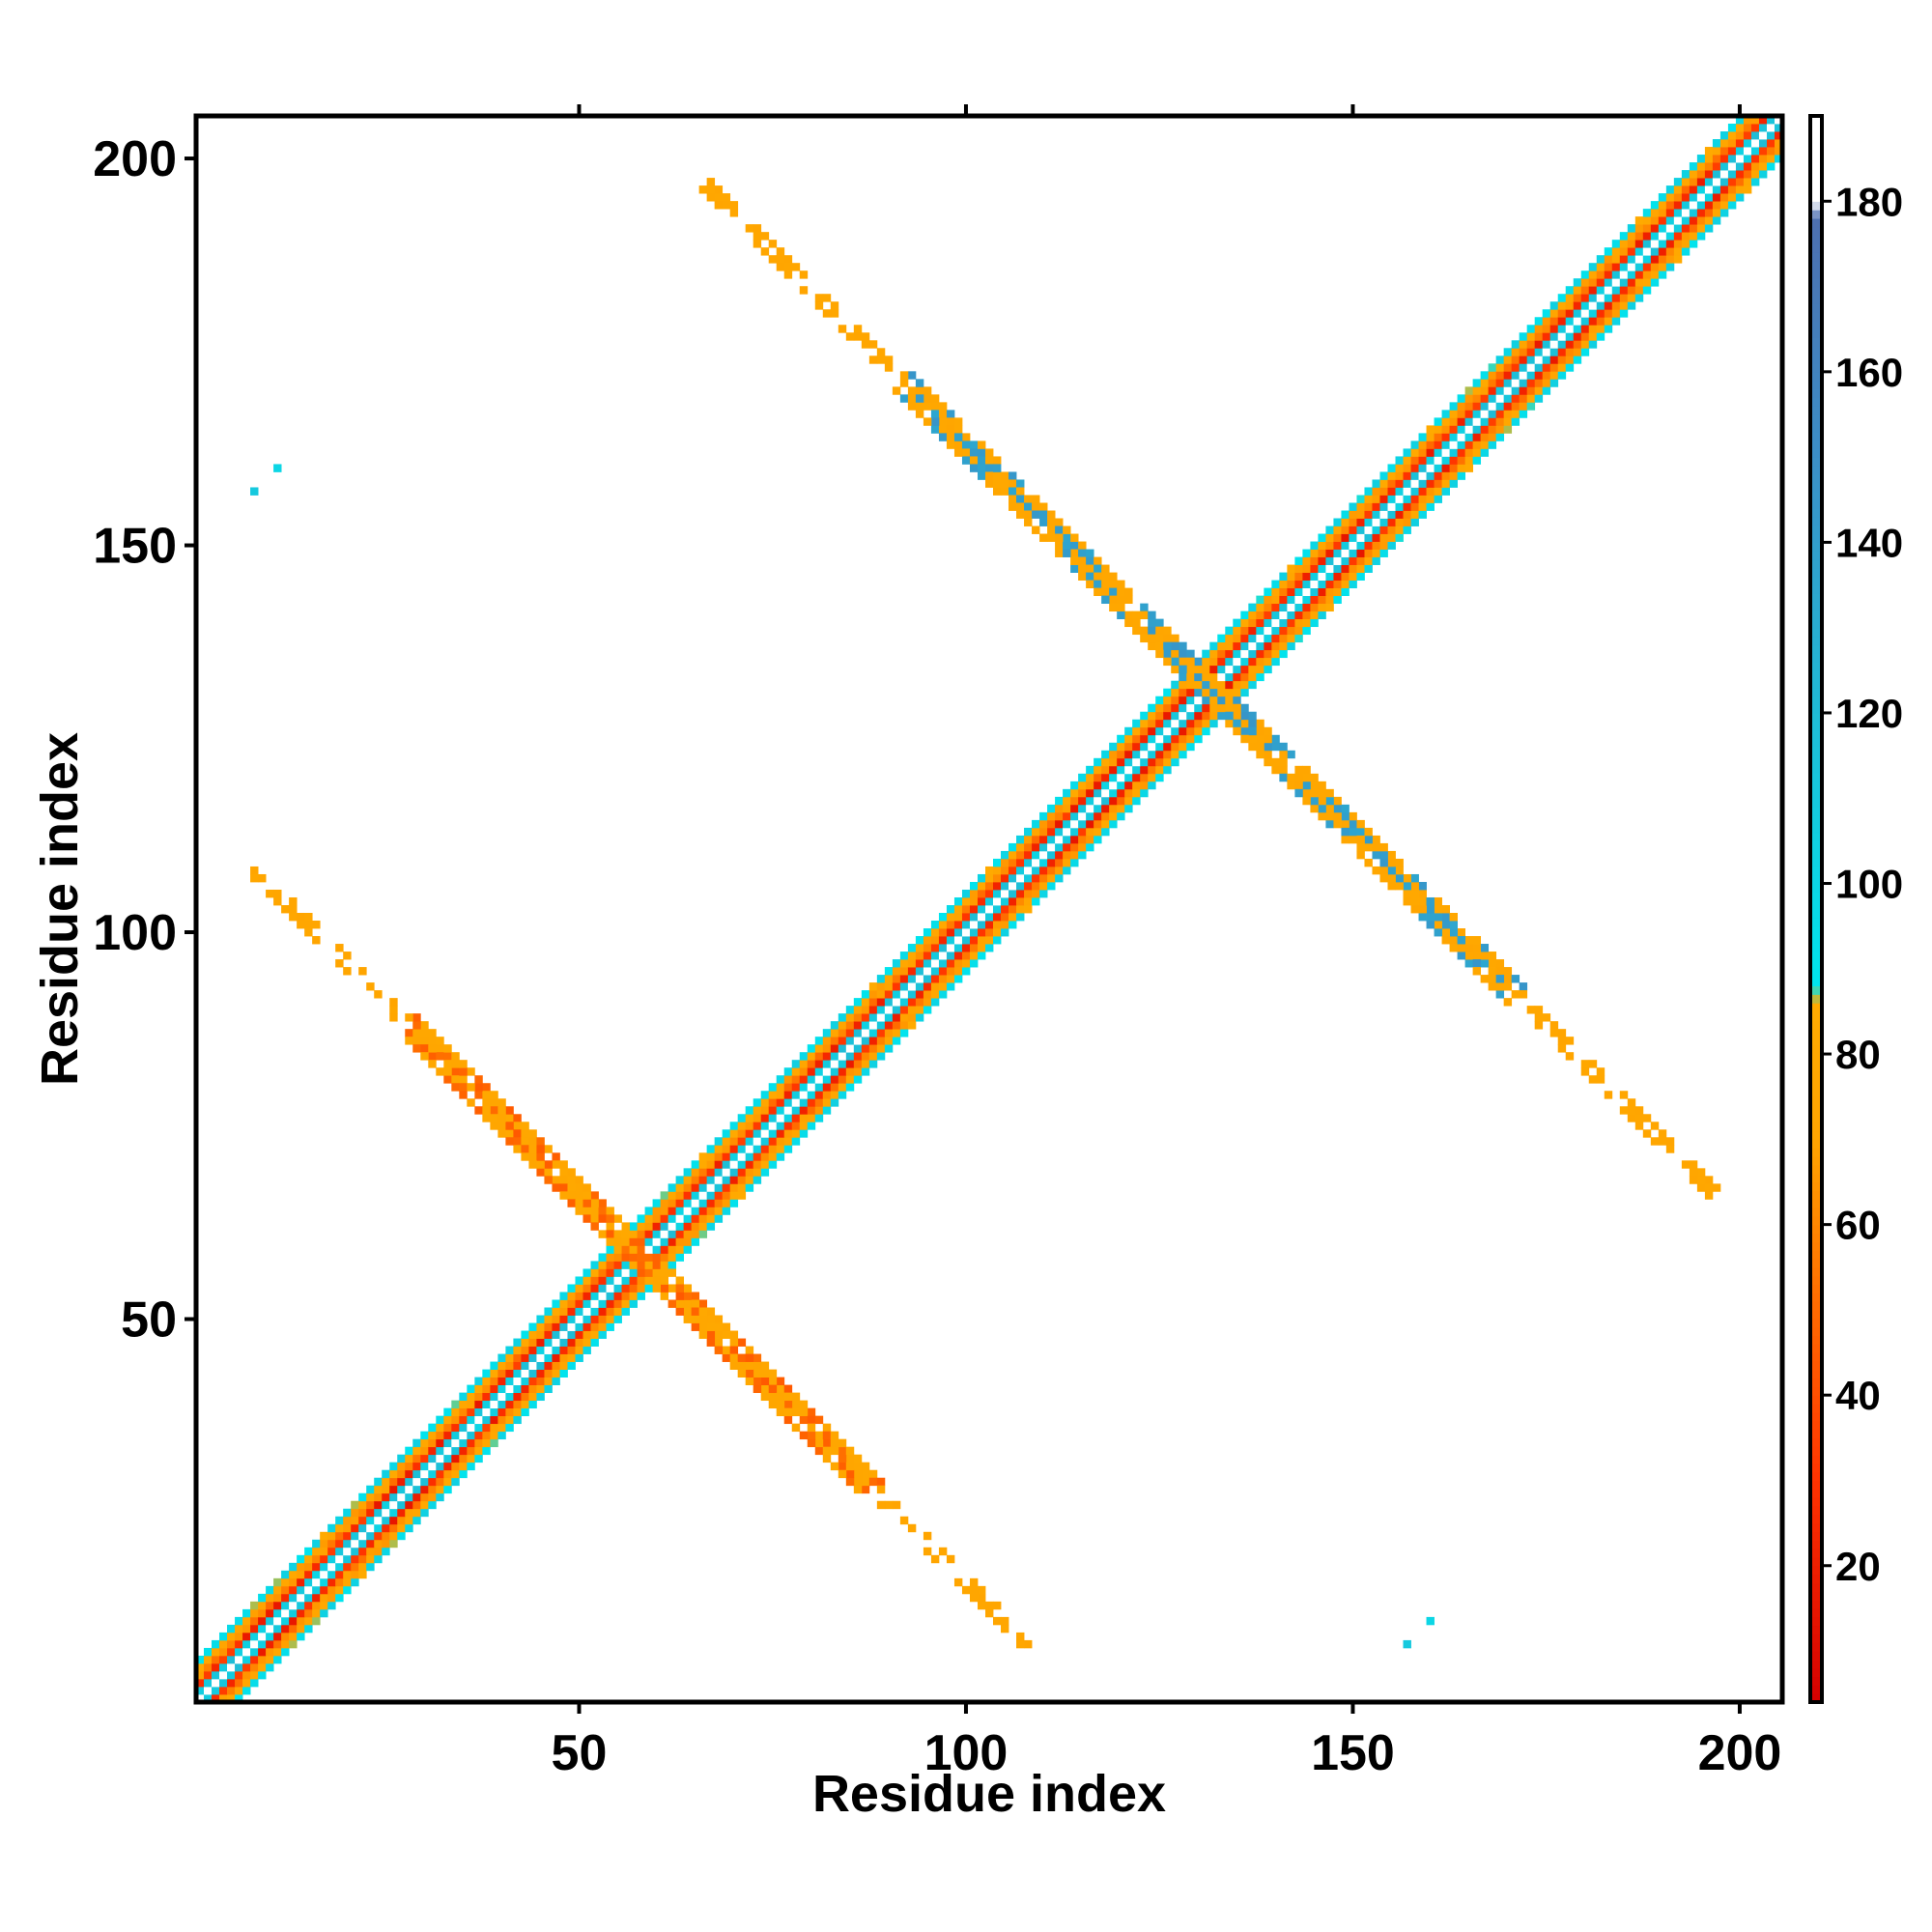 The height and width of the screenshot is (1932, 1932). Describe the element at coordinates (1869, 542) in the screenshot. I see `colorbar-tick-label: 140` at that location.